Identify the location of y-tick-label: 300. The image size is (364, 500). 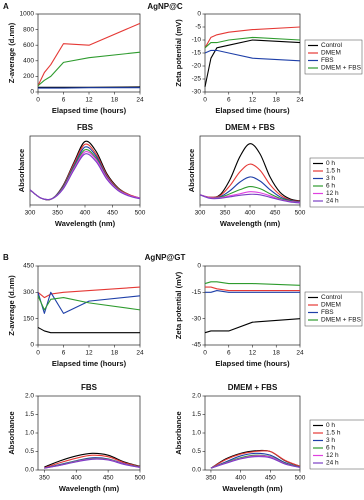
(28, 292).